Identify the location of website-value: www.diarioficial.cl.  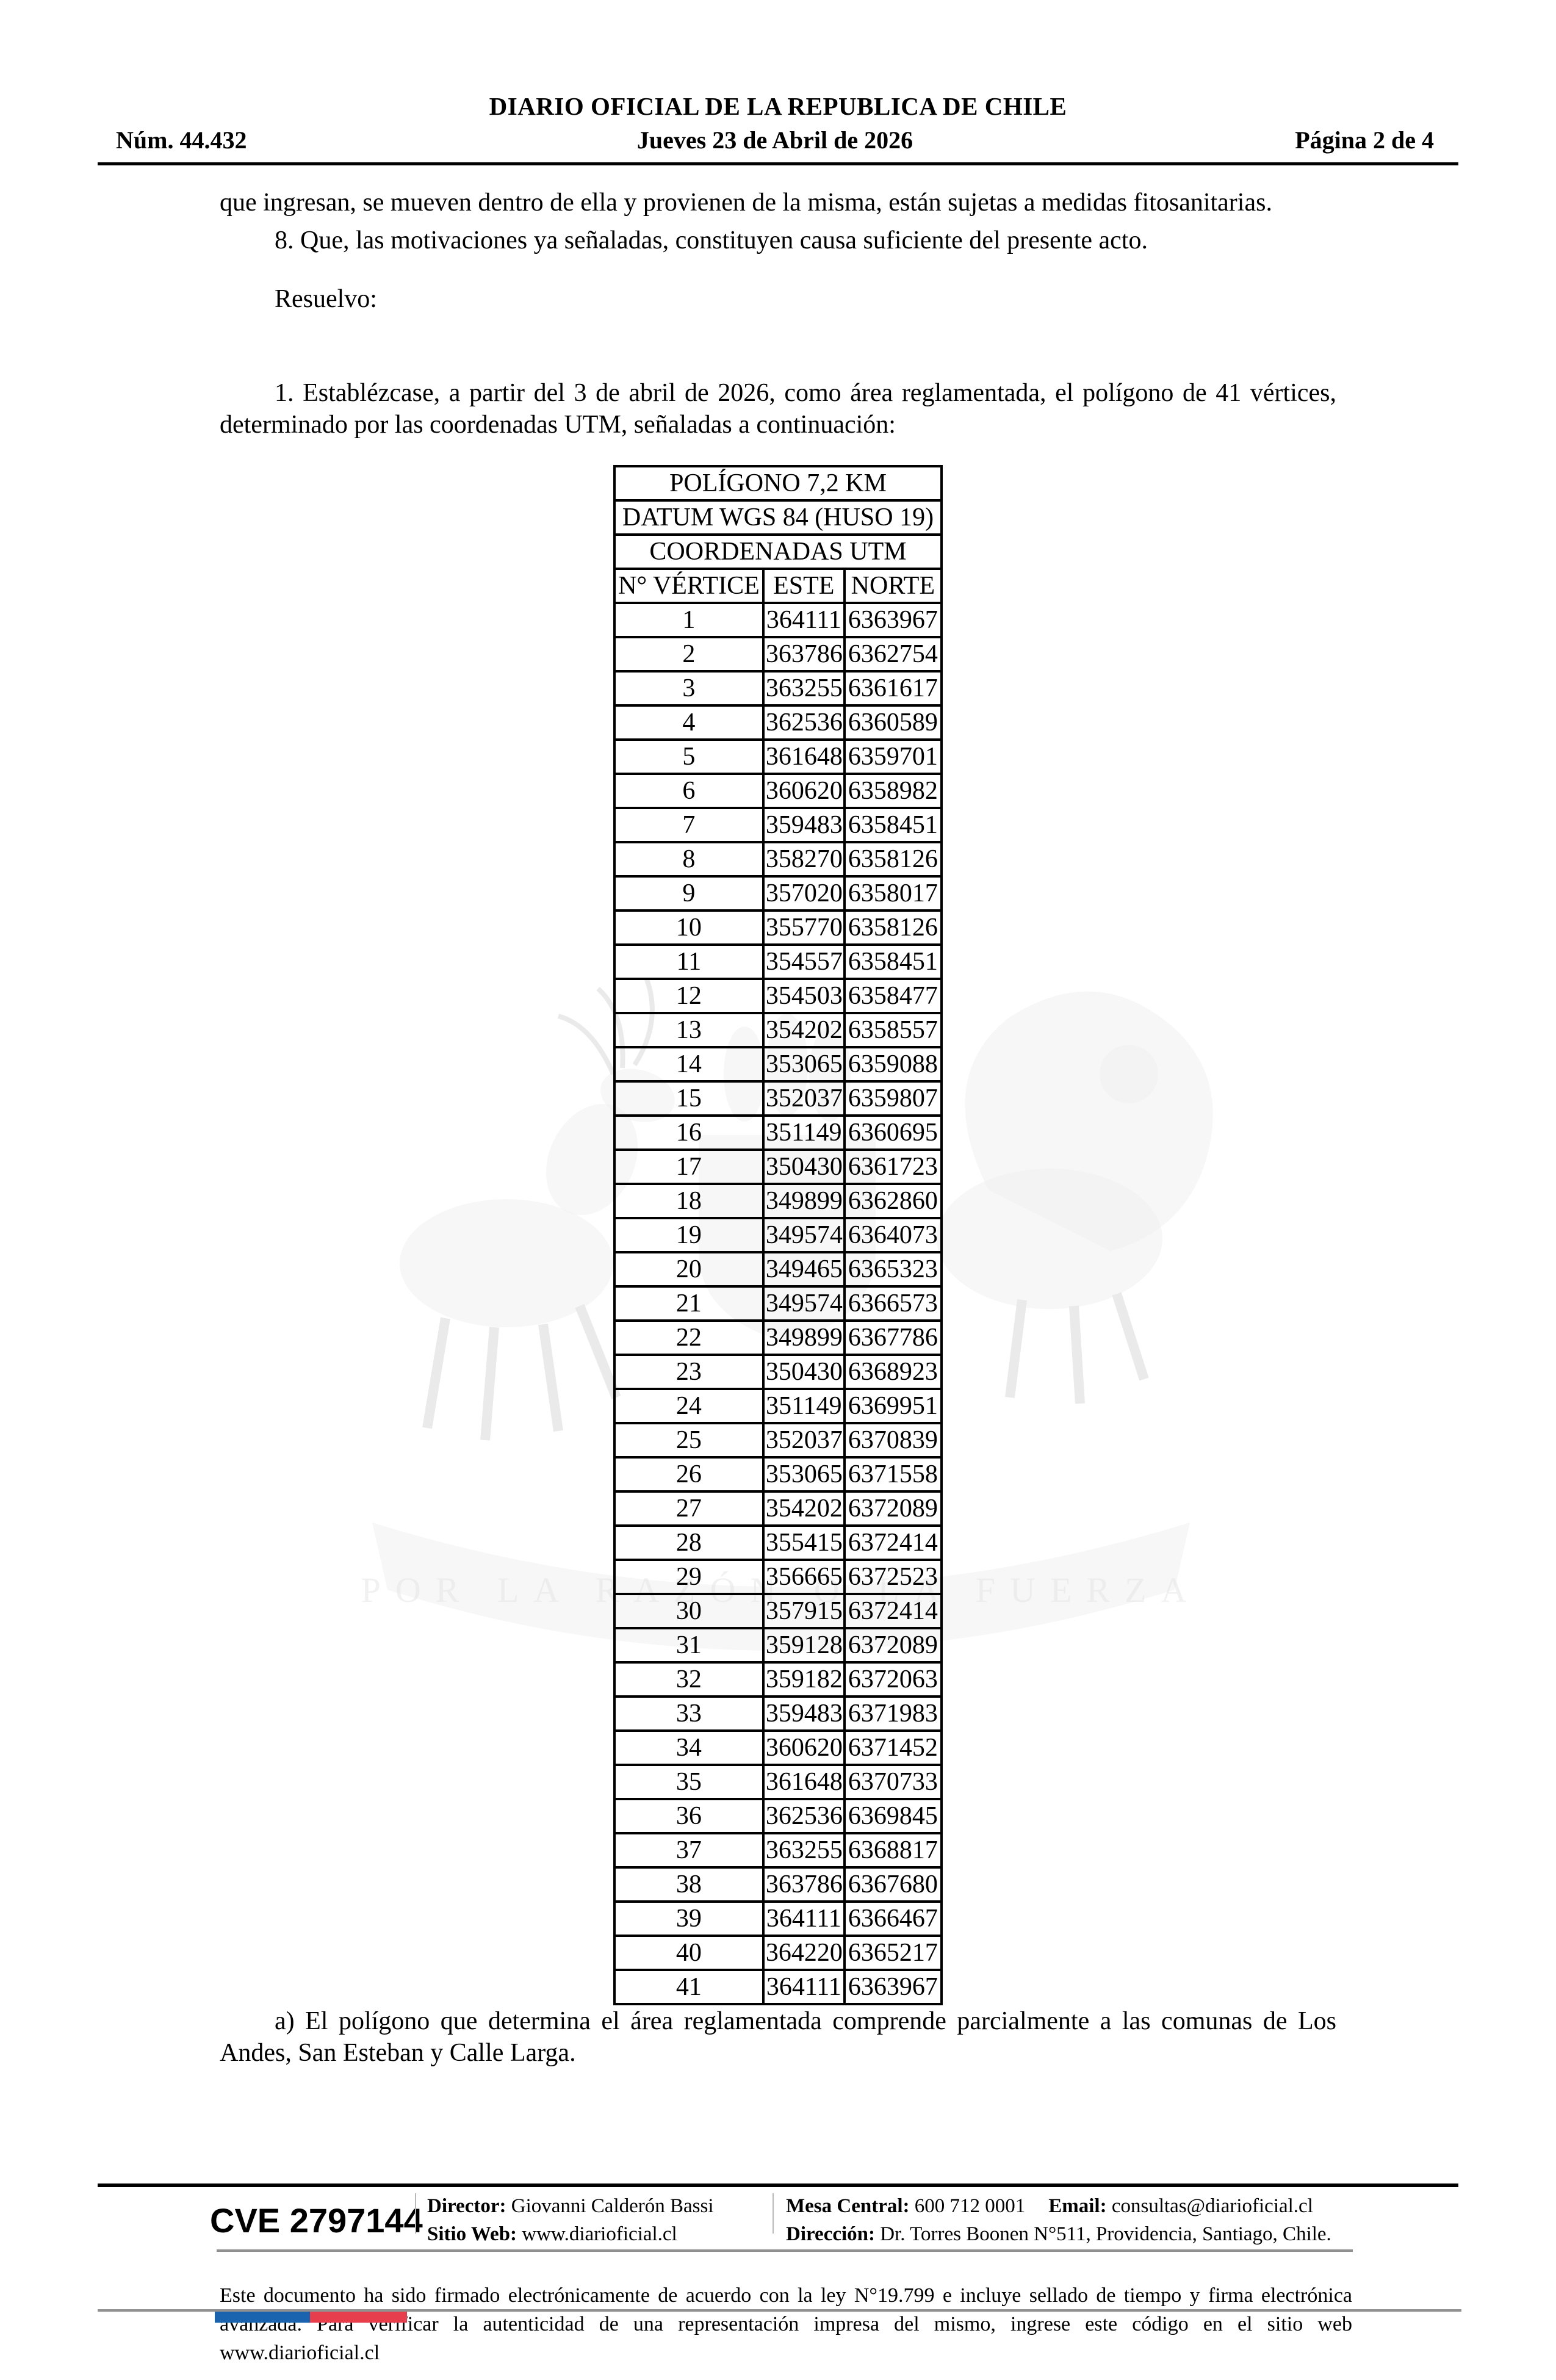
(599, 2234).